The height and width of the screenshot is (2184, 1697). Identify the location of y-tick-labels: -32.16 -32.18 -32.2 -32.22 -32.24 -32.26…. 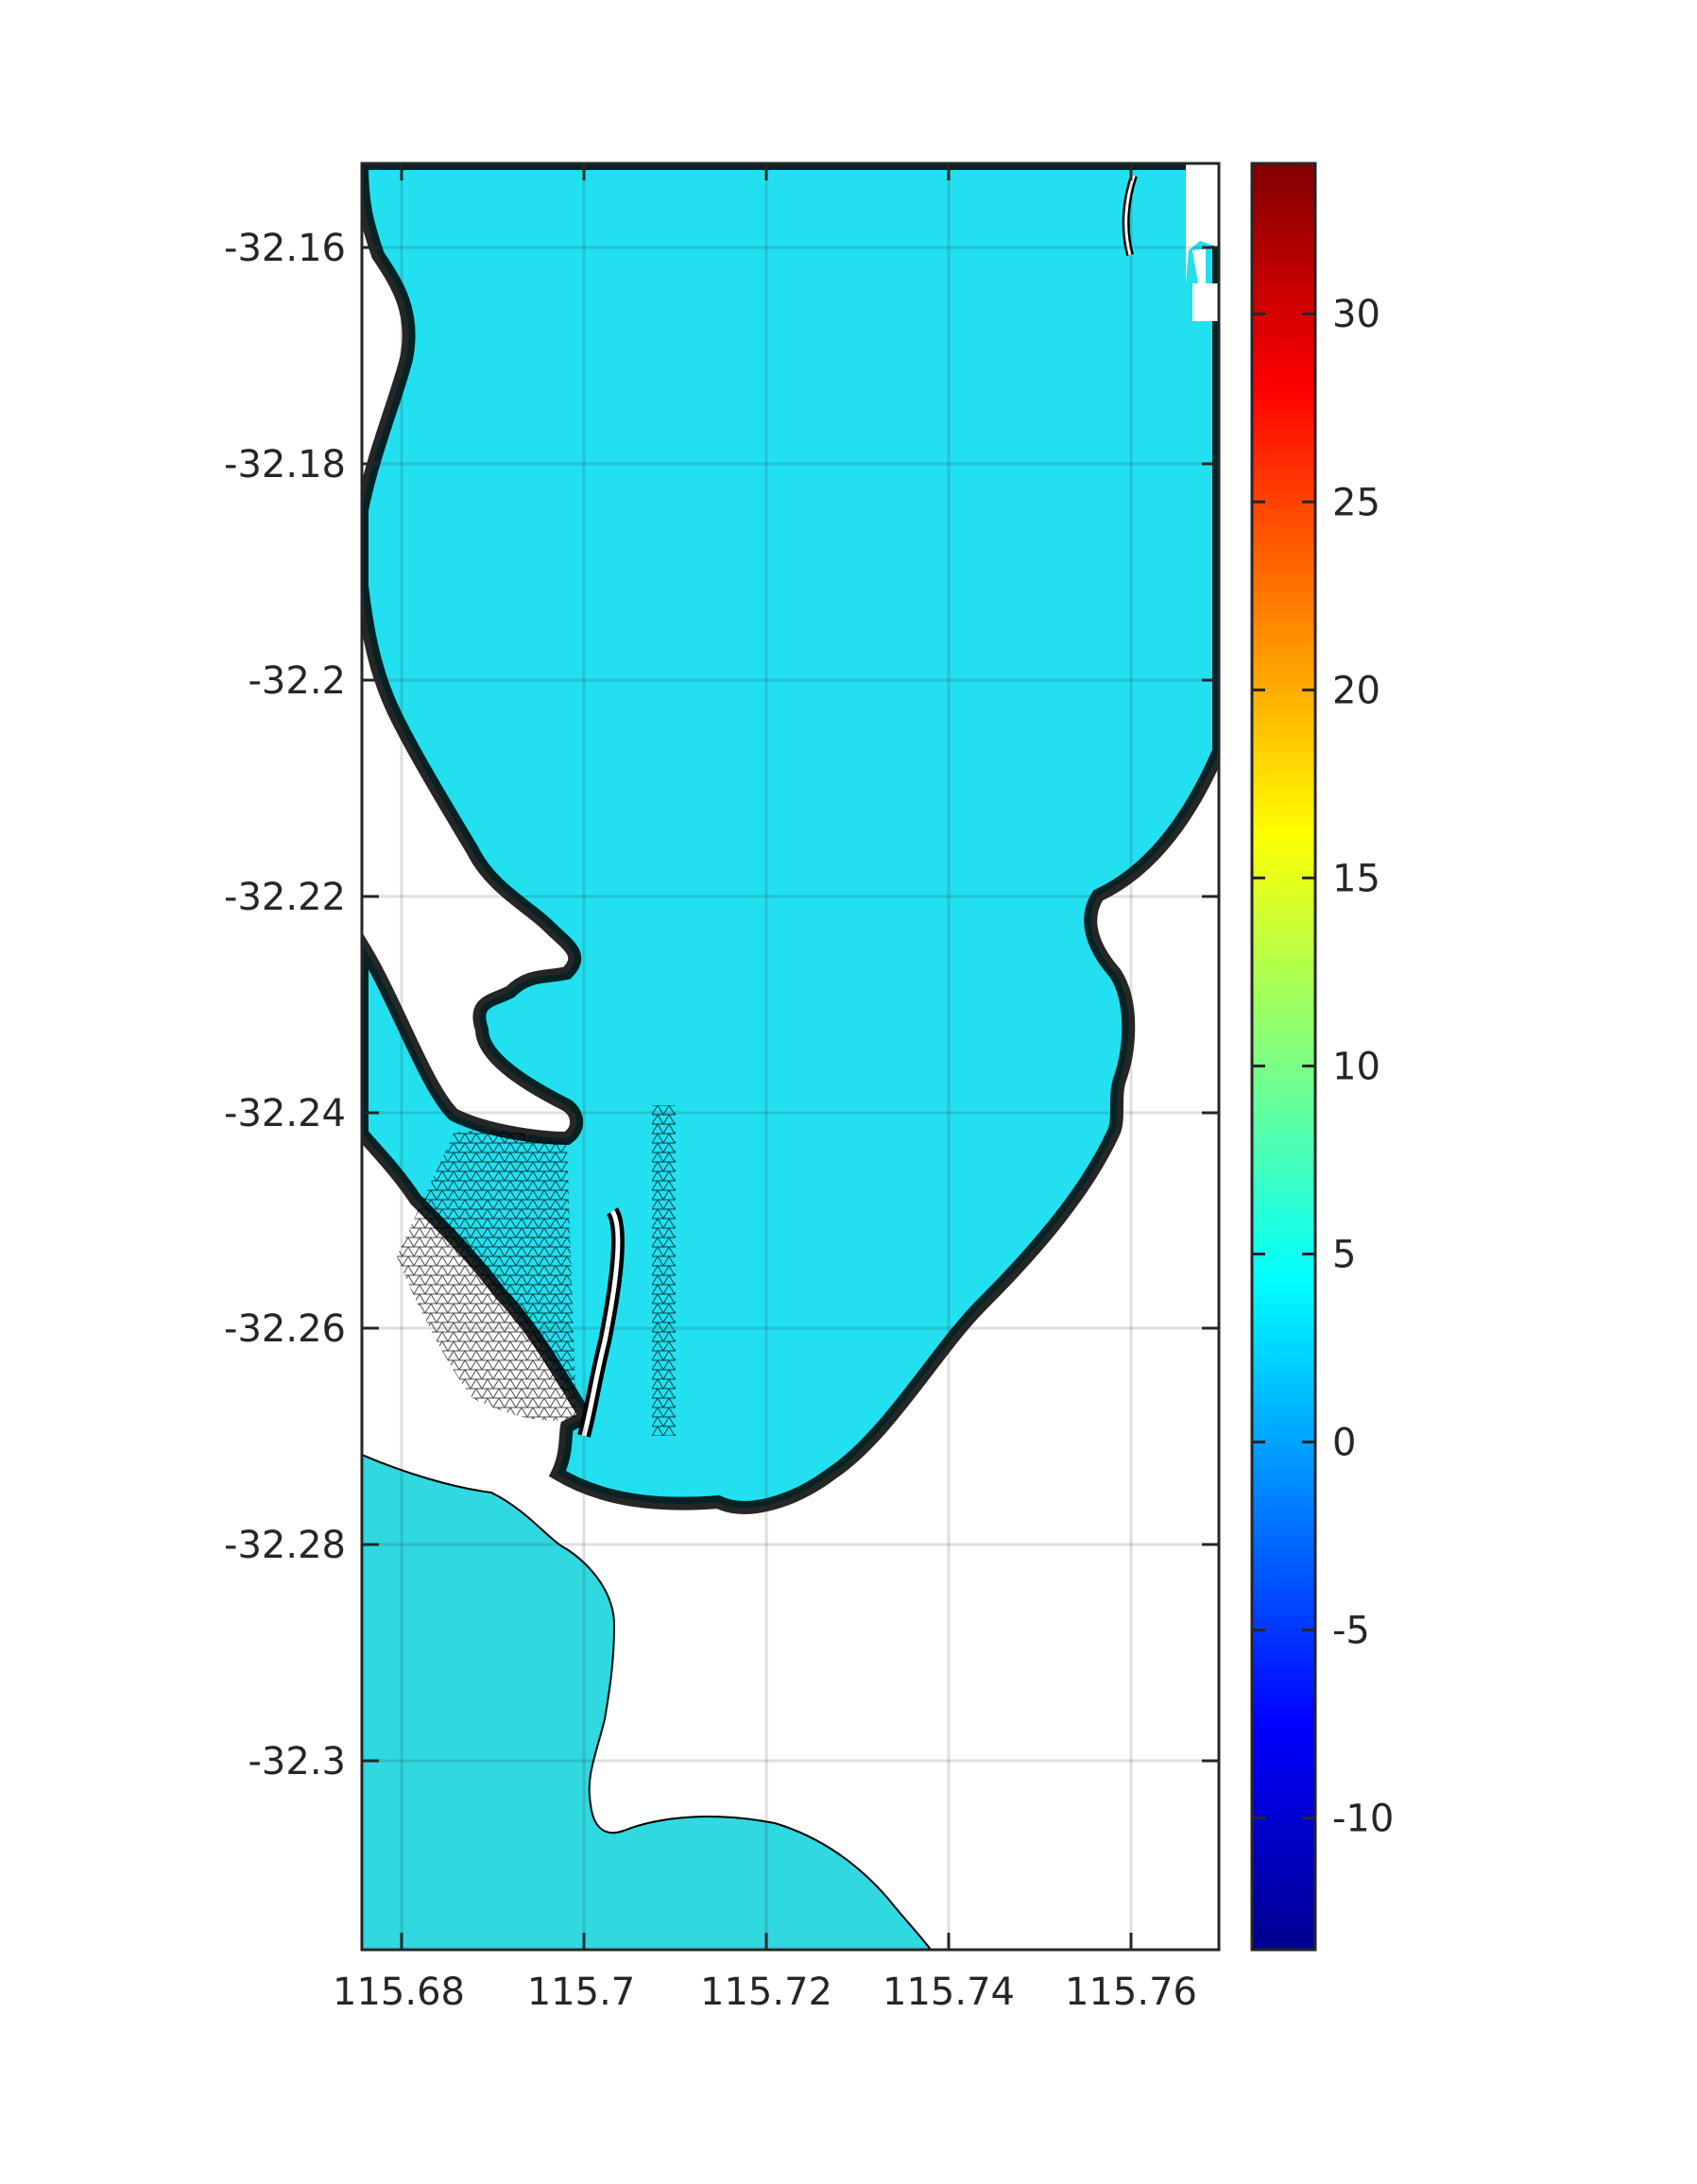
(285, 1005).